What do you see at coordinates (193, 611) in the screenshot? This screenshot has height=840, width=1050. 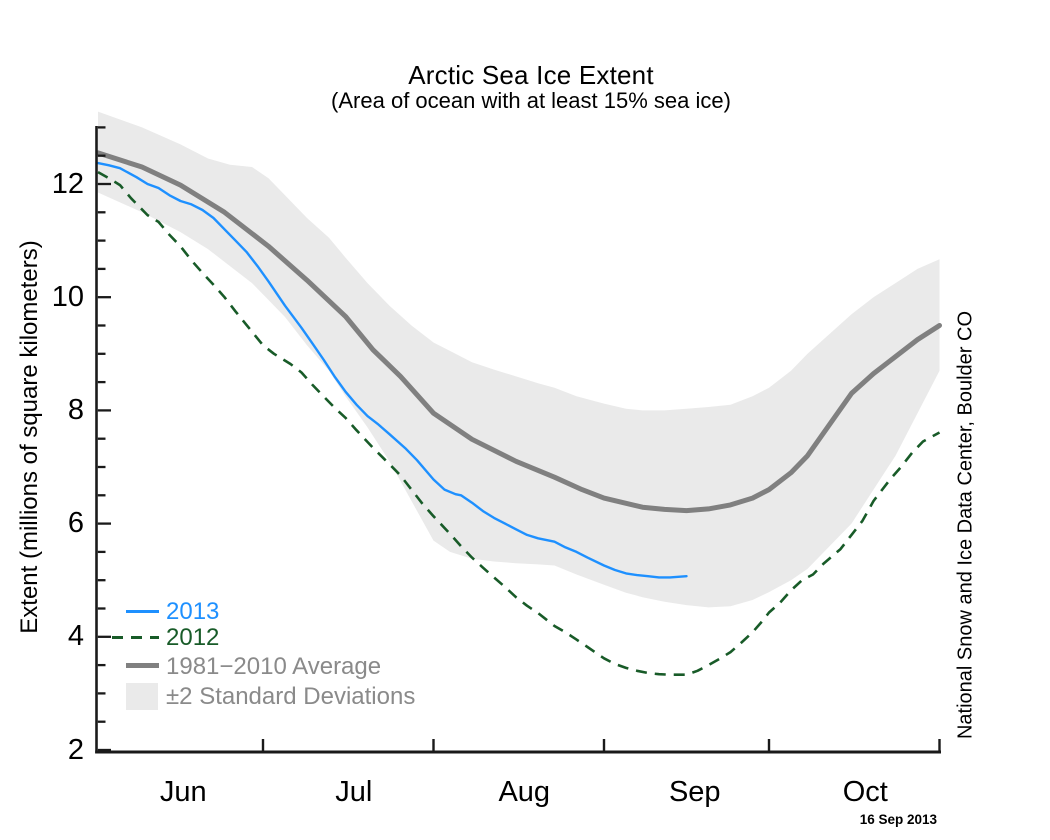 I see `legend-2013-label: 2013` at bounding box center [193, 611].